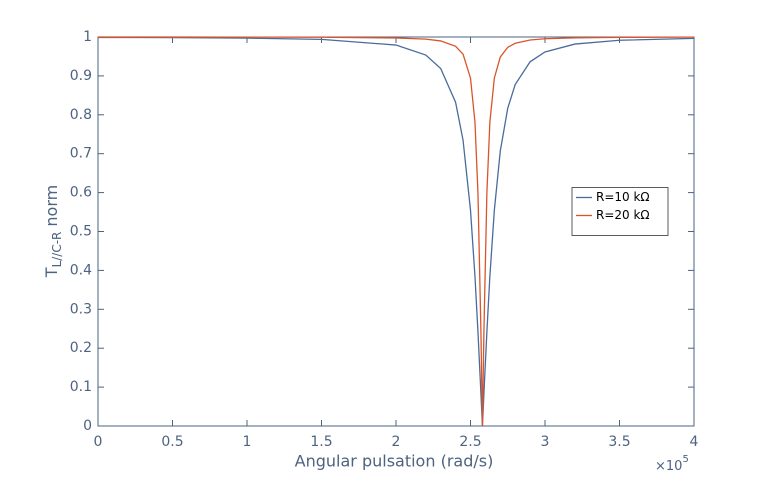  I want to click on y-tick-label: 0.1, so click(81, 387).